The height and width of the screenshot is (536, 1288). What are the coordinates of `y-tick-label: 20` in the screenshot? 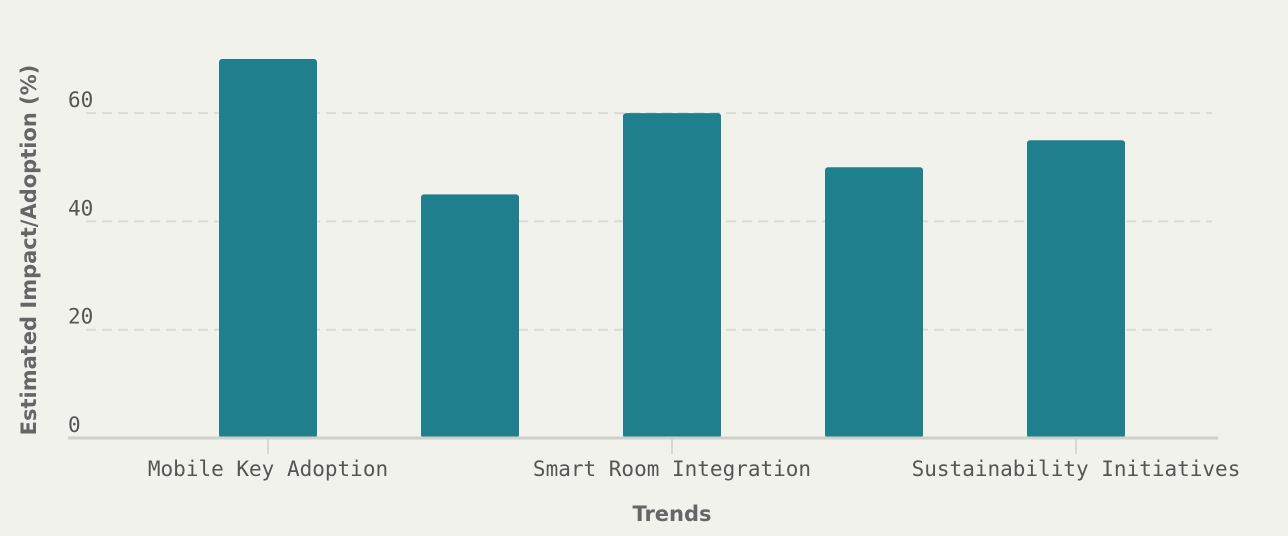 It's located at (80, 317).